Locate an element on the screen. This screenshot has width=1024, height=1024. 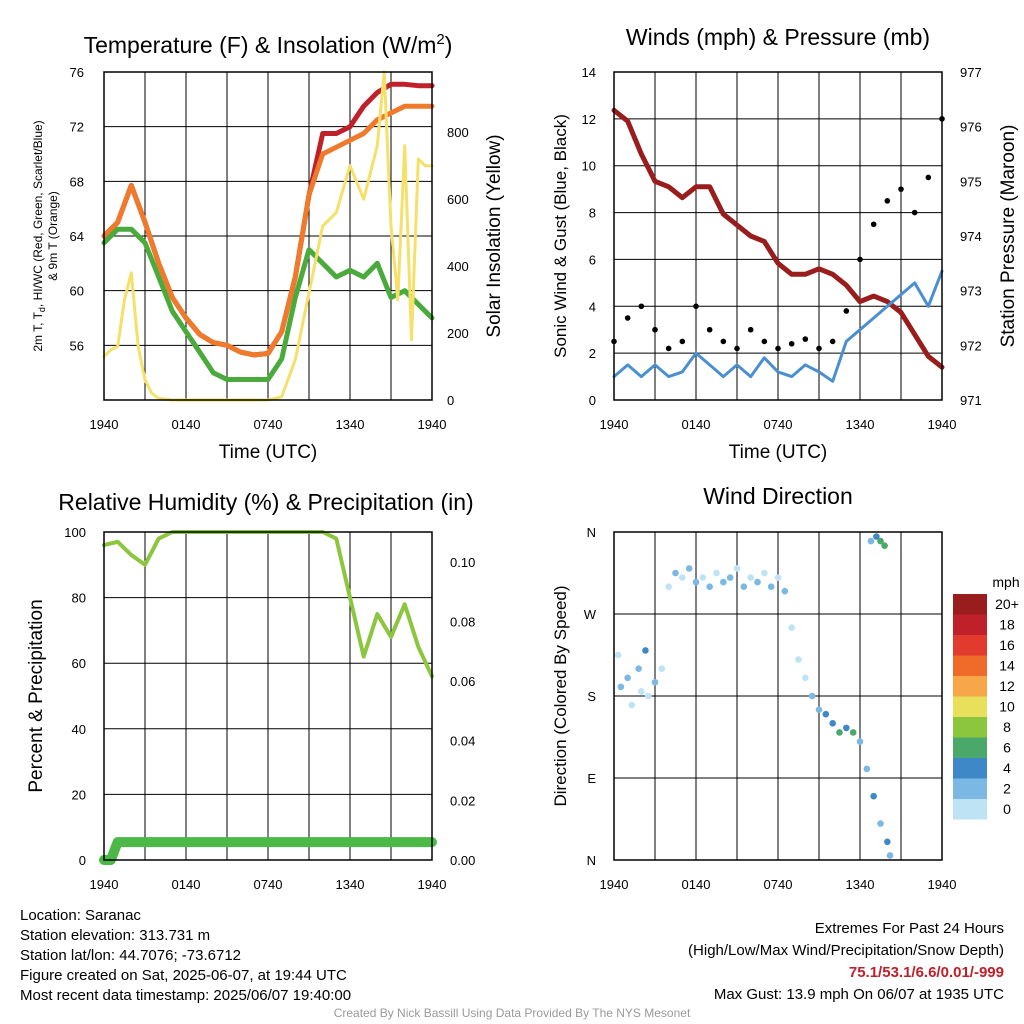
dir-legend-label: 20+ is located at coordinates (1007, 604).